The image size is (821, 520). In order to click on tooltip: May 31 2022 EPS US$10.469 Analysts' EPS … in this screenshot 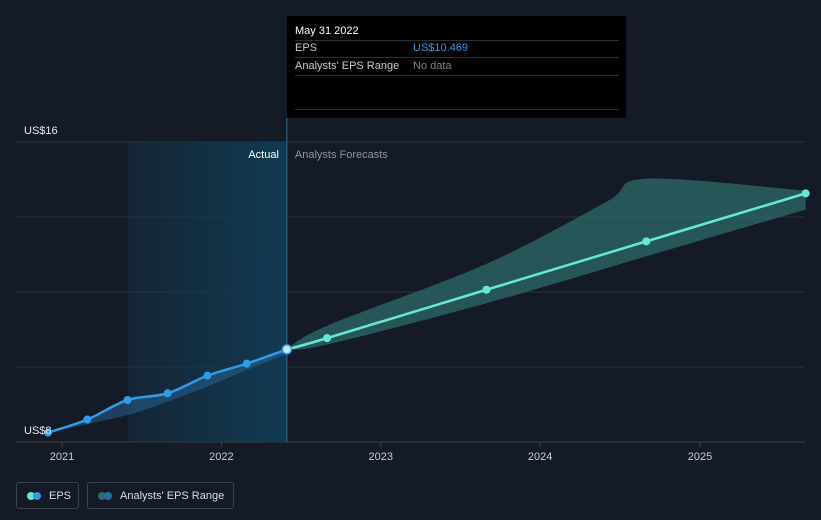, I will do `click(456, 67)`.